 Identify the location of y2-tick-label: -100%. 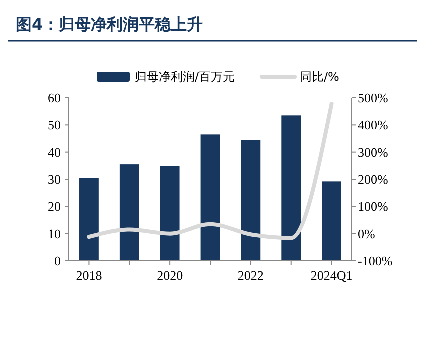
(375, 261).